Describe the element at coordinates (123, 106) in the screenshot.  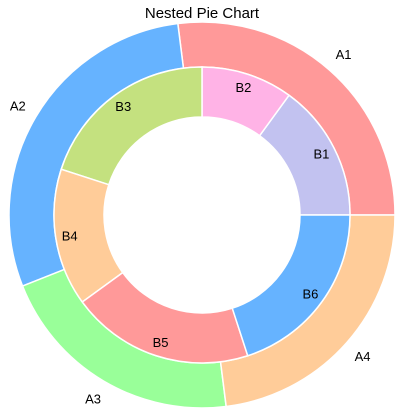
I see `inner-label-b3: B3` at that location.